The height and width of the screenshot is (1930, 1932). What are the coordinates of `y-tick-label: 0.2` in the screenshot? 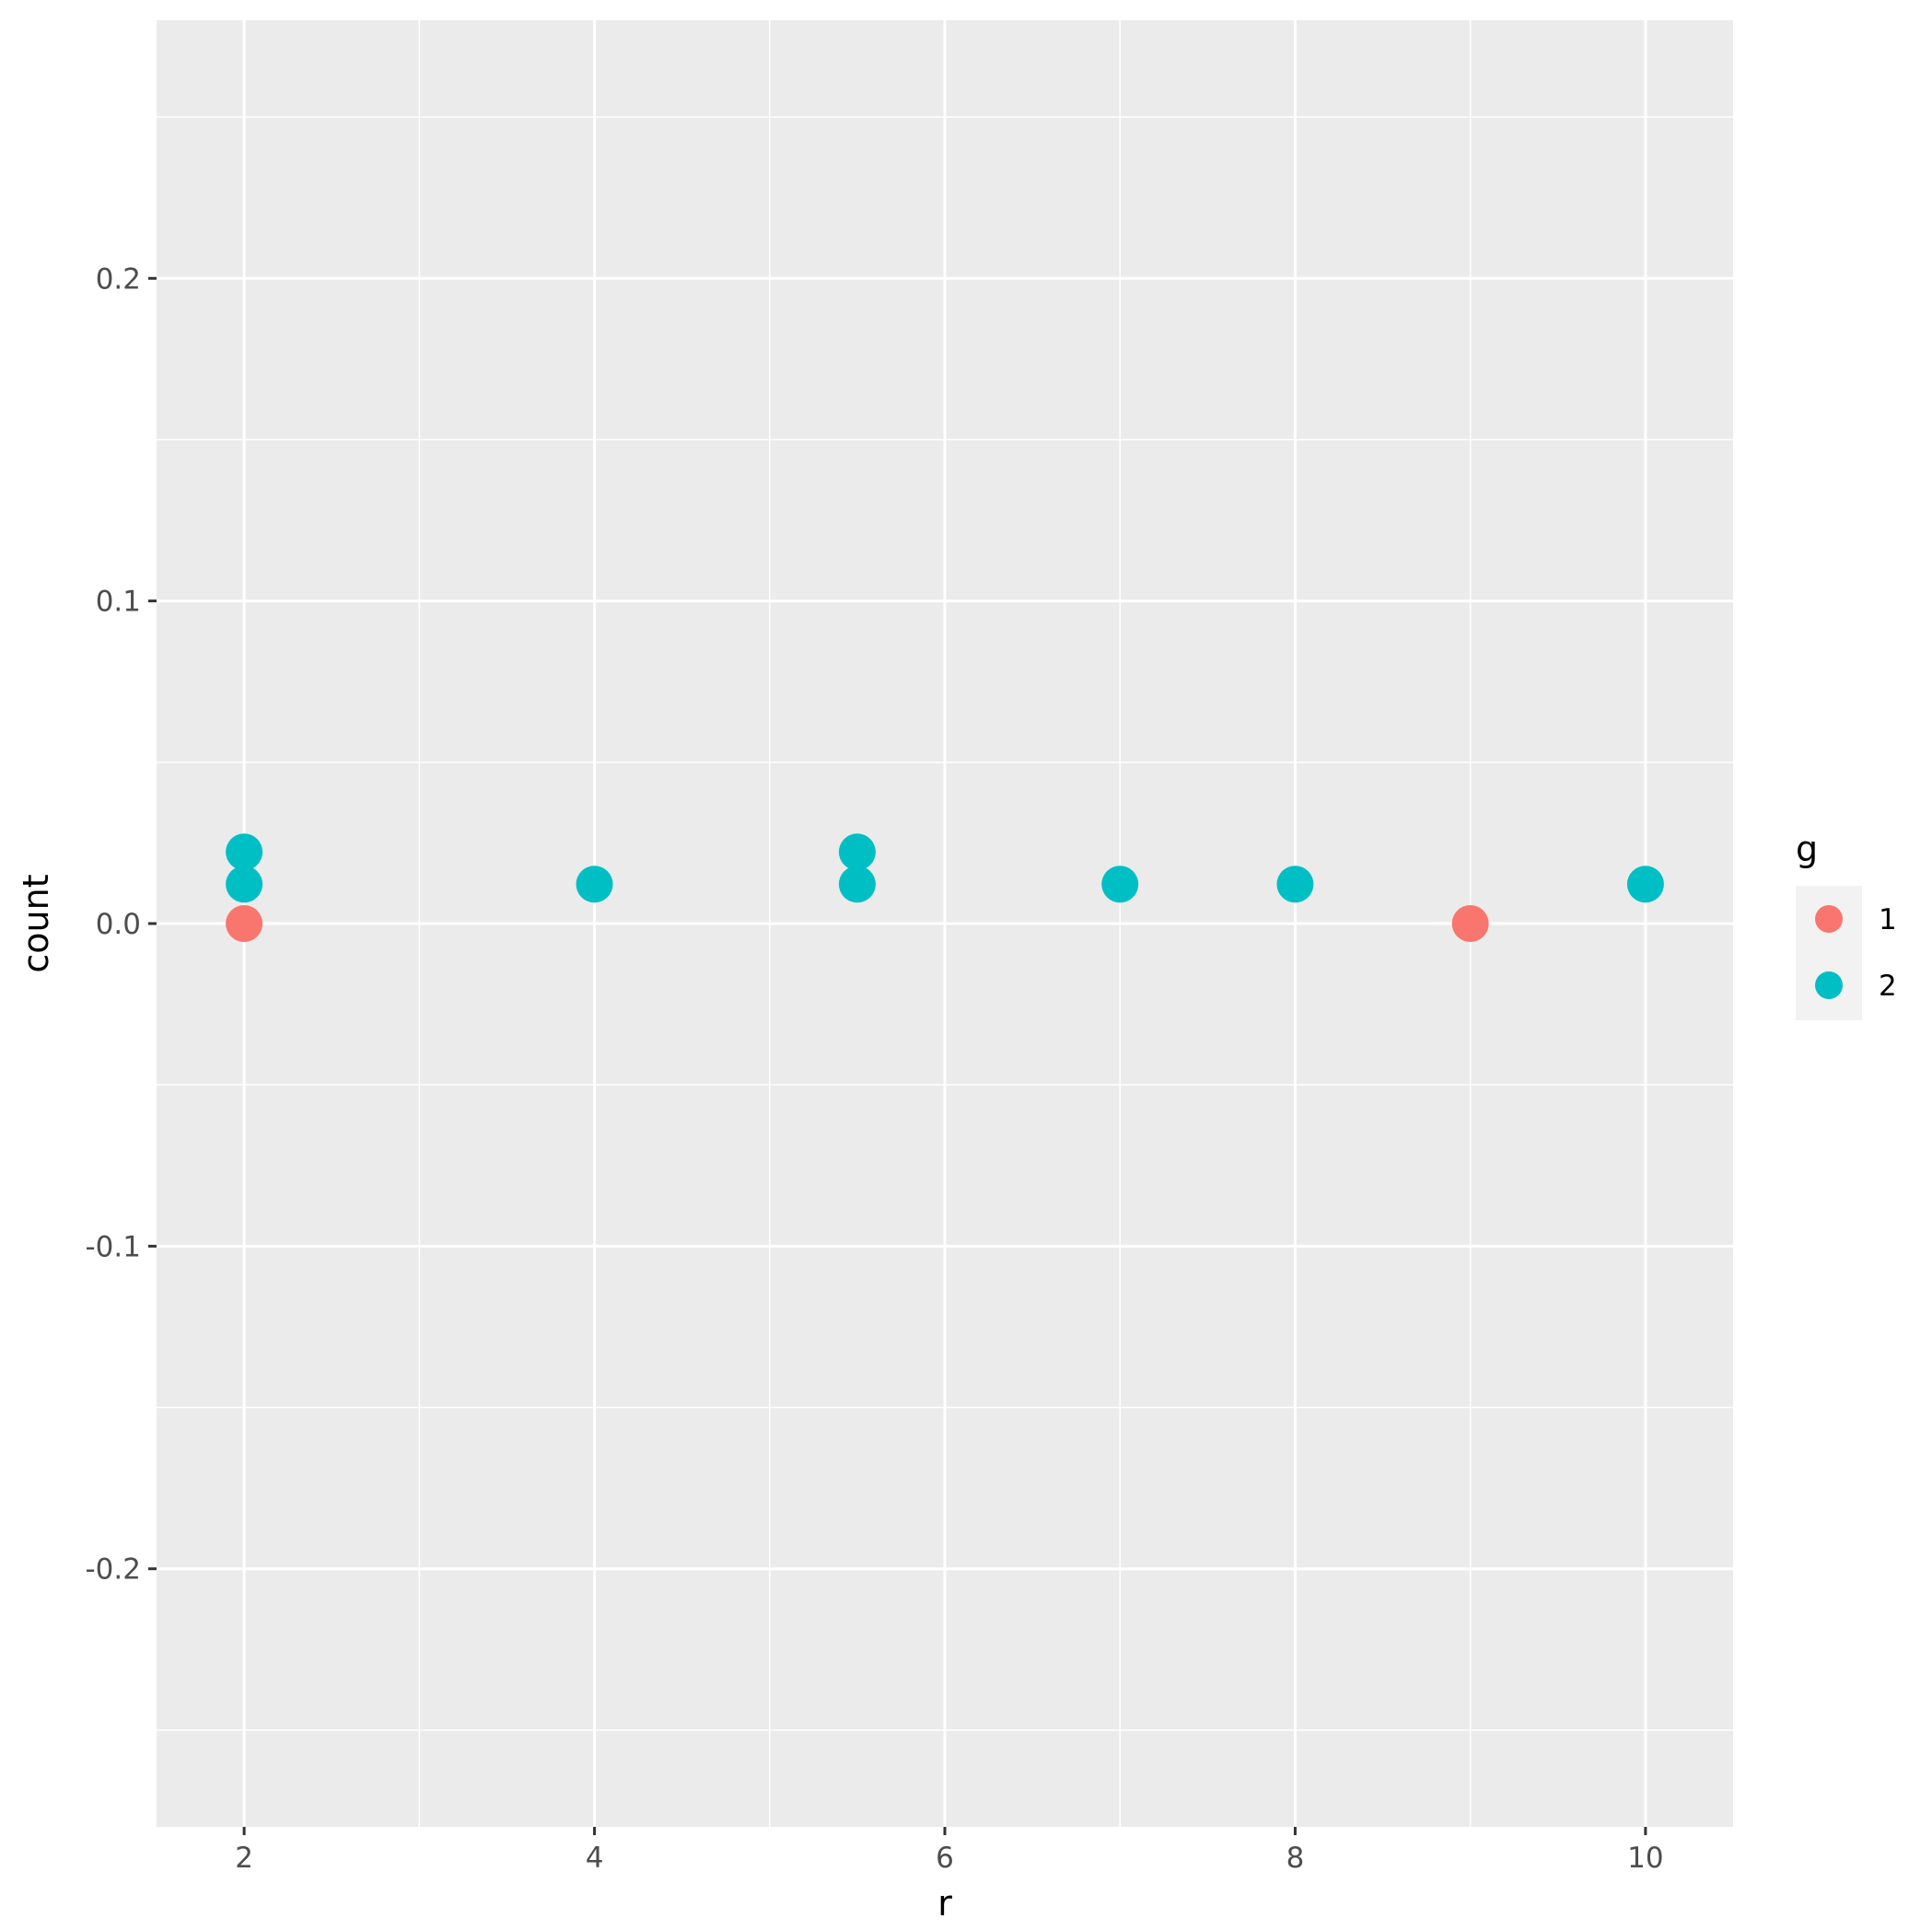 It's located at (118, 279).